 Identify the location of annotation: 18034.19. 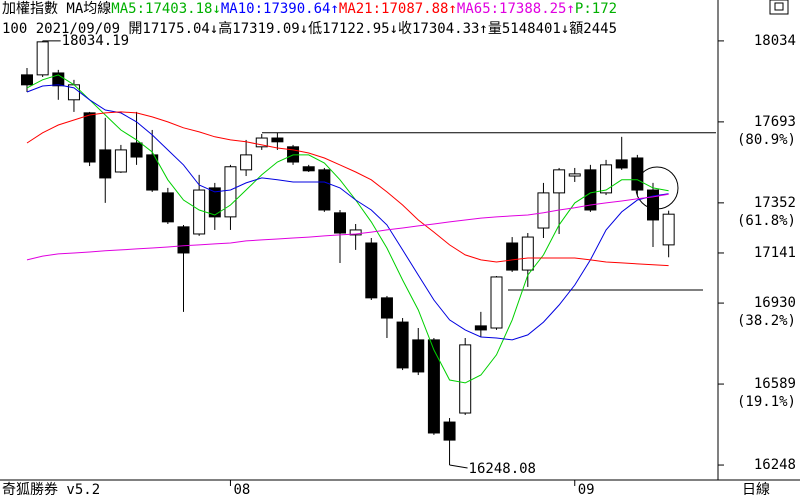
(95, 41).